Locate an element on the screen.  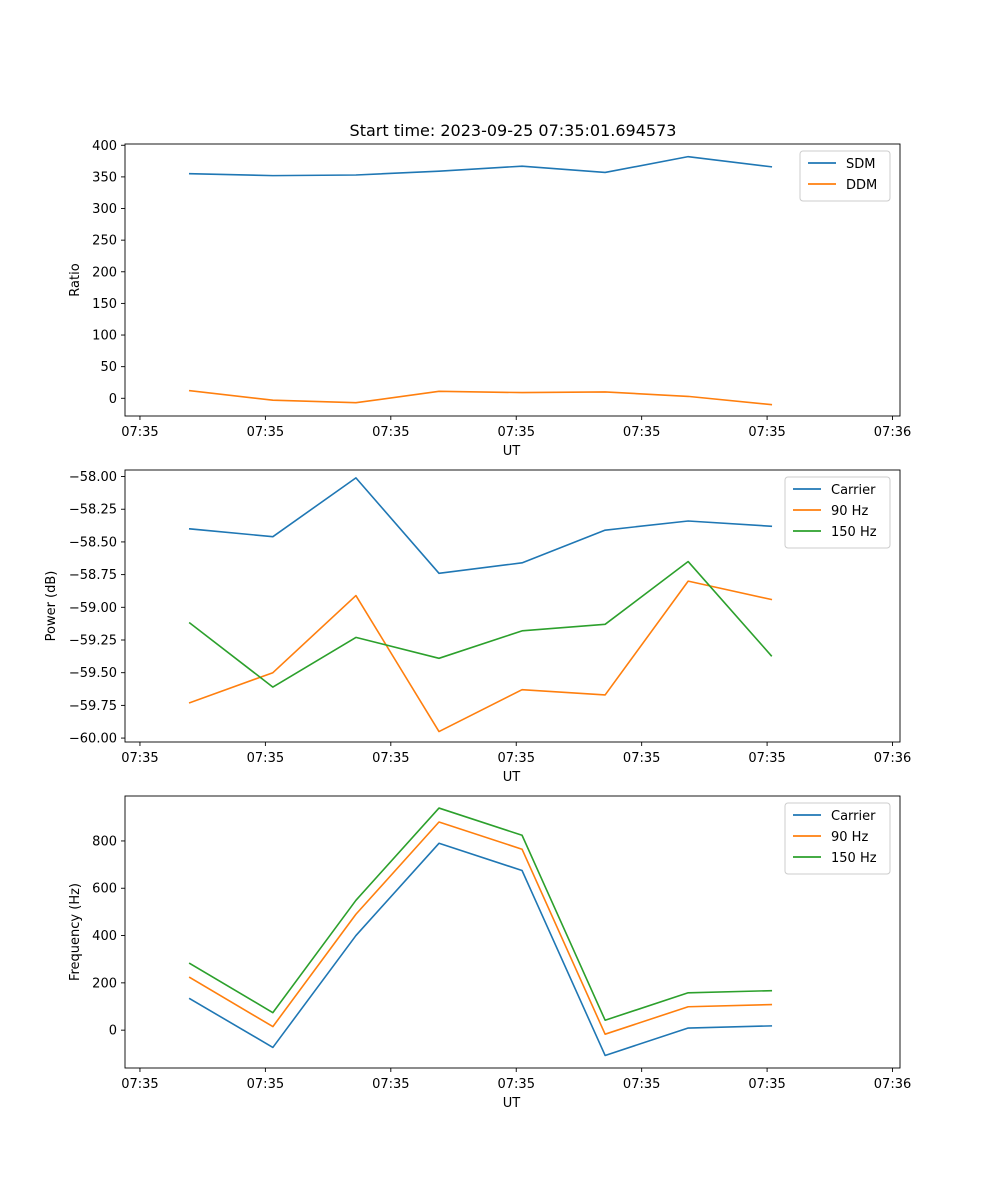
legend: SDM DDM is located at coordinates (845, 176).